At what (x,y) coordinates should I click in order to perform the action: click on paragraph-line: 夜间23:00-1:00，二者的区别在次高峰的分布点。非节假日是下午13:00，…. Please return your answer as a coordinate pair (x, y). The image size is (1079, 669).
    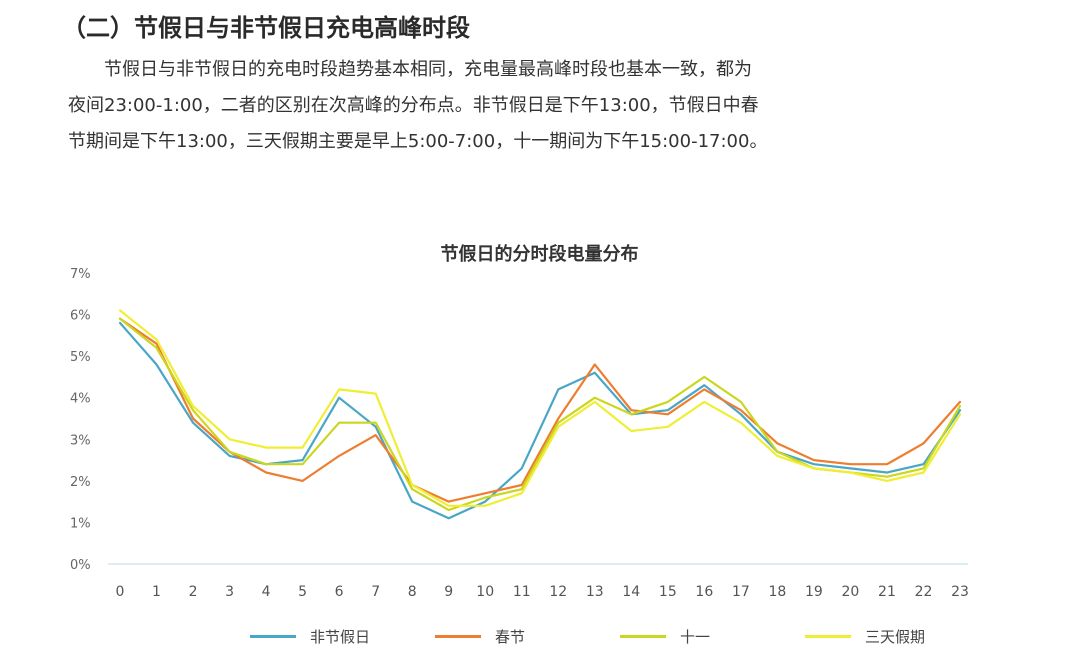
    Looking at the image, I should click on (413, 105).